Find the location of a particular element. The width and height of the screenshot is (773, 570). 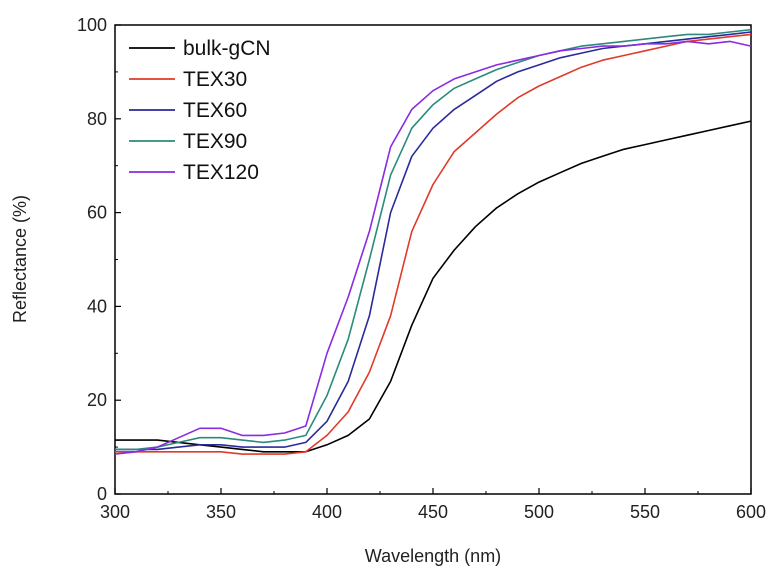

y-tick-label: 40 is located at coordinates (97, 306).